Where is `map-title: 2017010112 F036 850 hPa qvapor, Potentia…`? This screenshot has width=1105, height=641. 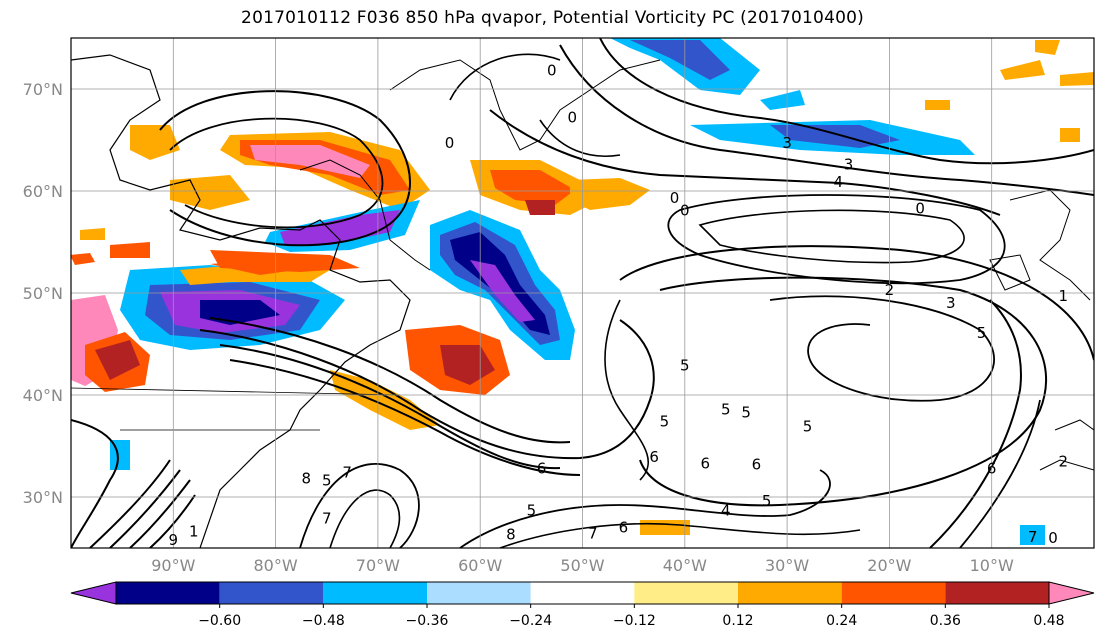
map-title: 2017010112 F036 850 hPa qvapor, Potentia… is located at coordinates (552, 18).